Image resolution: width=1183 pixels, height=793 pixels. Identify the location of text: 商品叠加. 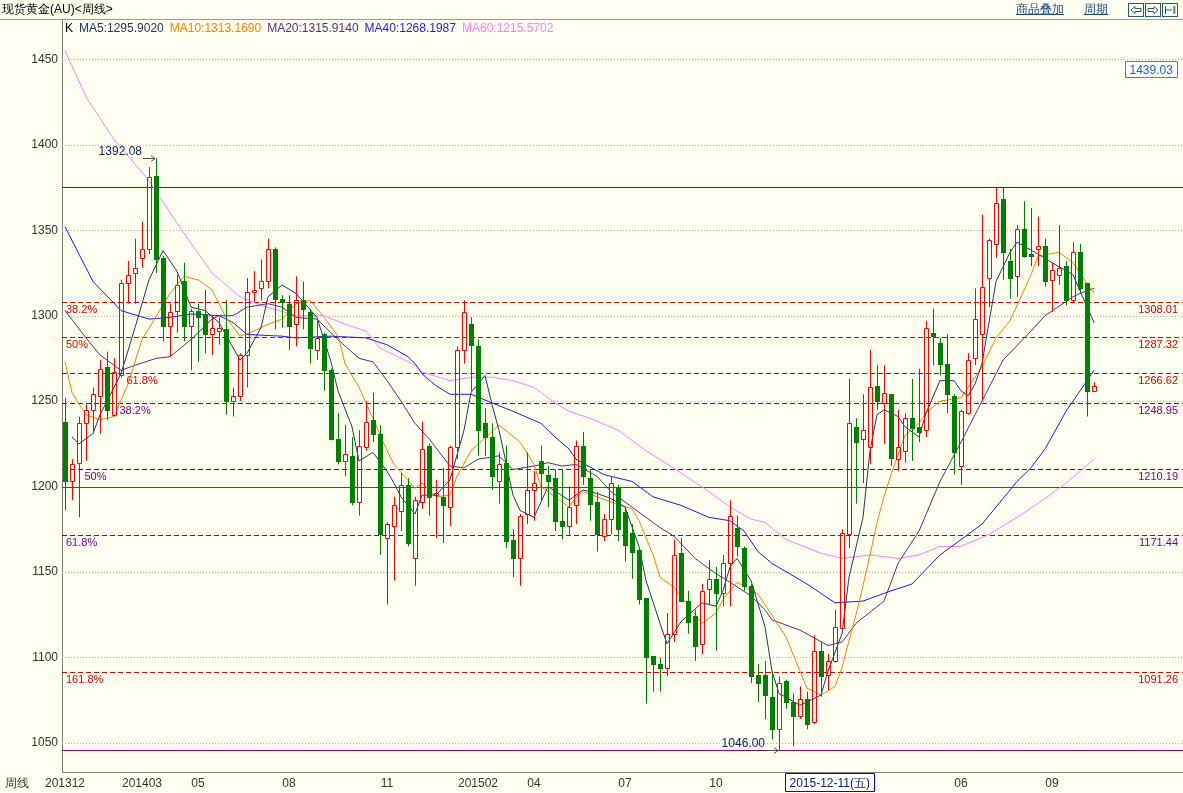
(1040, 9).